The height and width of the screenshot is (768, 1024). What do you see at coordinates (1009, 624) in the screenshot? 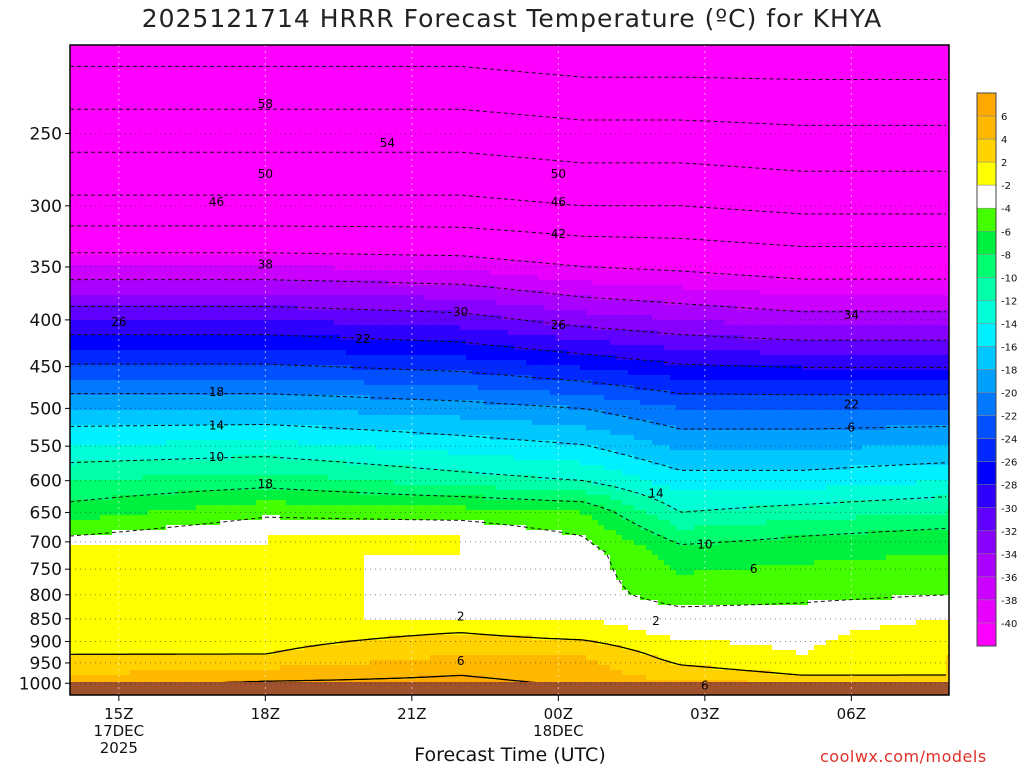
I see `colorbar-label: -40` at bounding box center [1009, 624].